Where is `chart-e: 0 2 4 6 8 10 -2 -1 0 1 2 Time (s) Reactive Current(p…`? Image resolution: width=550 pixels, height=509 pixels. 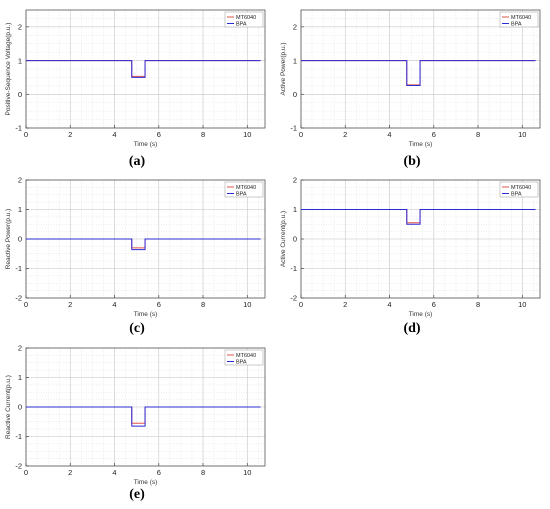 chart-e: 0 2 4 6 8 10 -2 -1 0 1 2 Time (s) Reactive Current(p… is located at coordinates (135, 415).